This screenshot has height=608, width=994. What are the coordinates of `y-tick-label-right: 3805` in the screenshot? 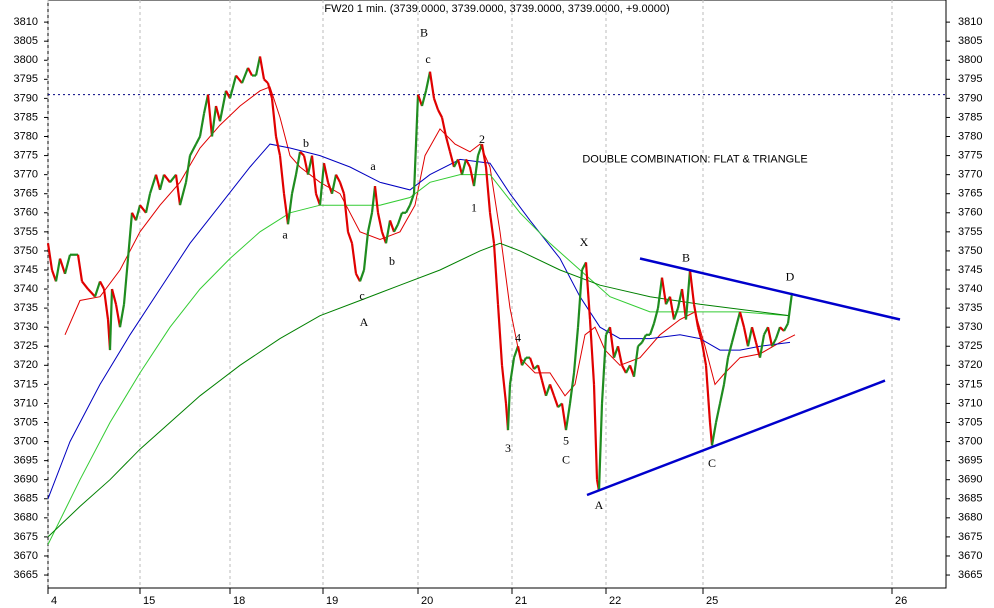 It's located at (970, 41).